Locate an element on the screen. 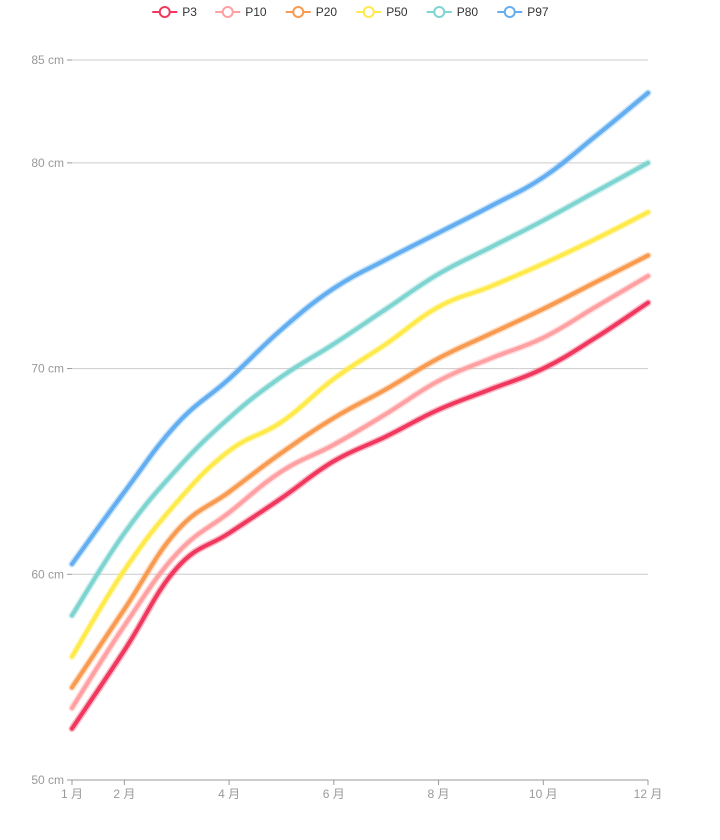  x-tick-label: 10 月 is located at coordinates (543, 794).